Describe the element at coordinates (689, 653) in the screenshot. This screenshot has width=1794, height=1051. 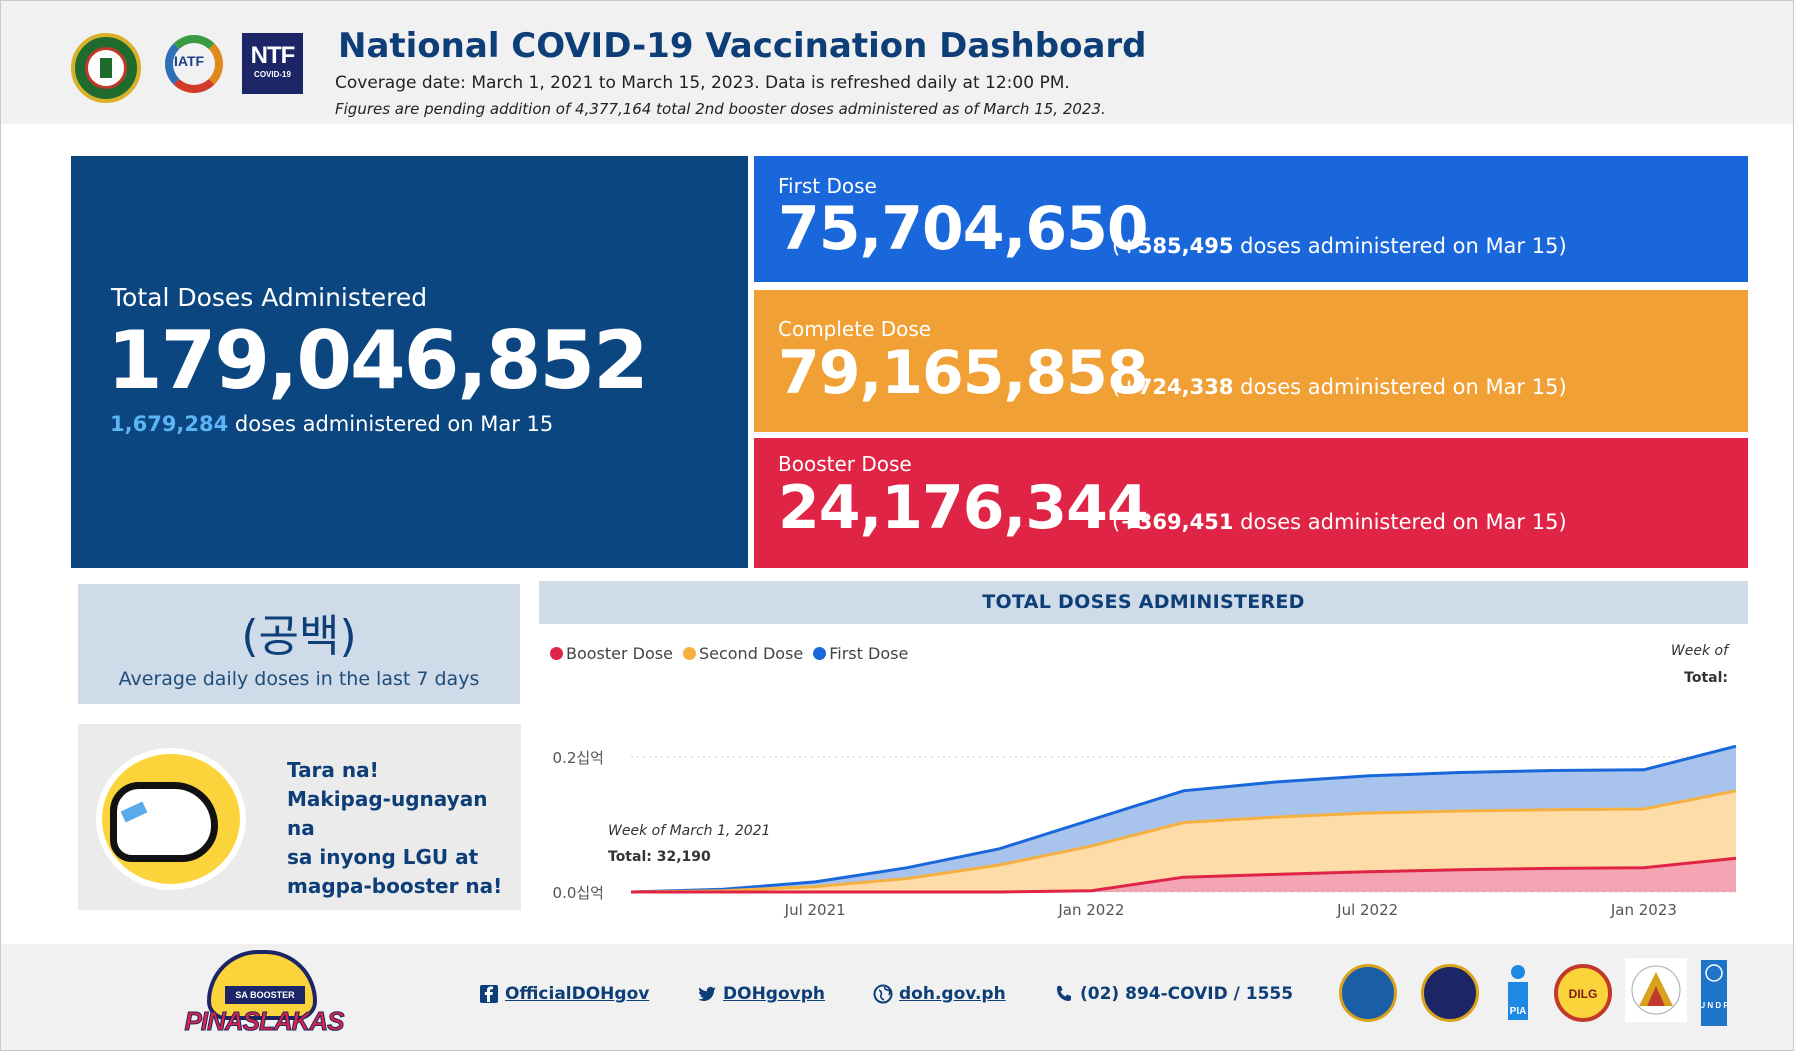
I see `legend-dot-second` at that location.